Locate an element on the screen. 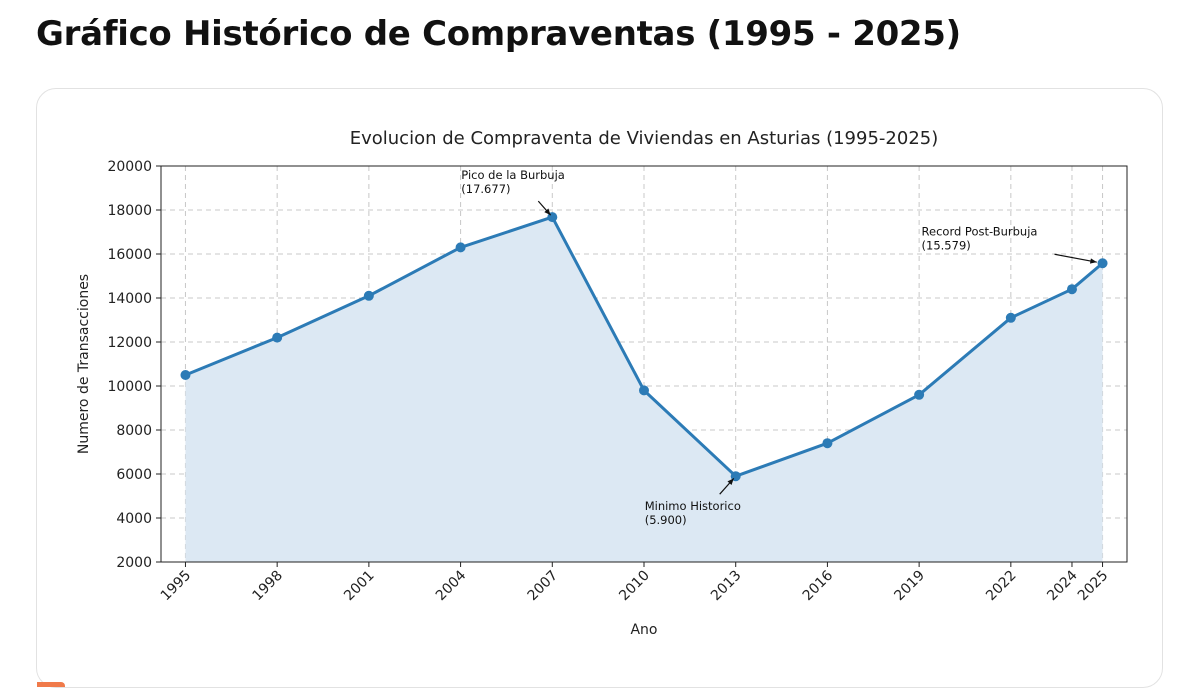 The width and height of the screenshot is (1200, 688). x-tick-label: 2024 is located at coordinates (1062, 585).